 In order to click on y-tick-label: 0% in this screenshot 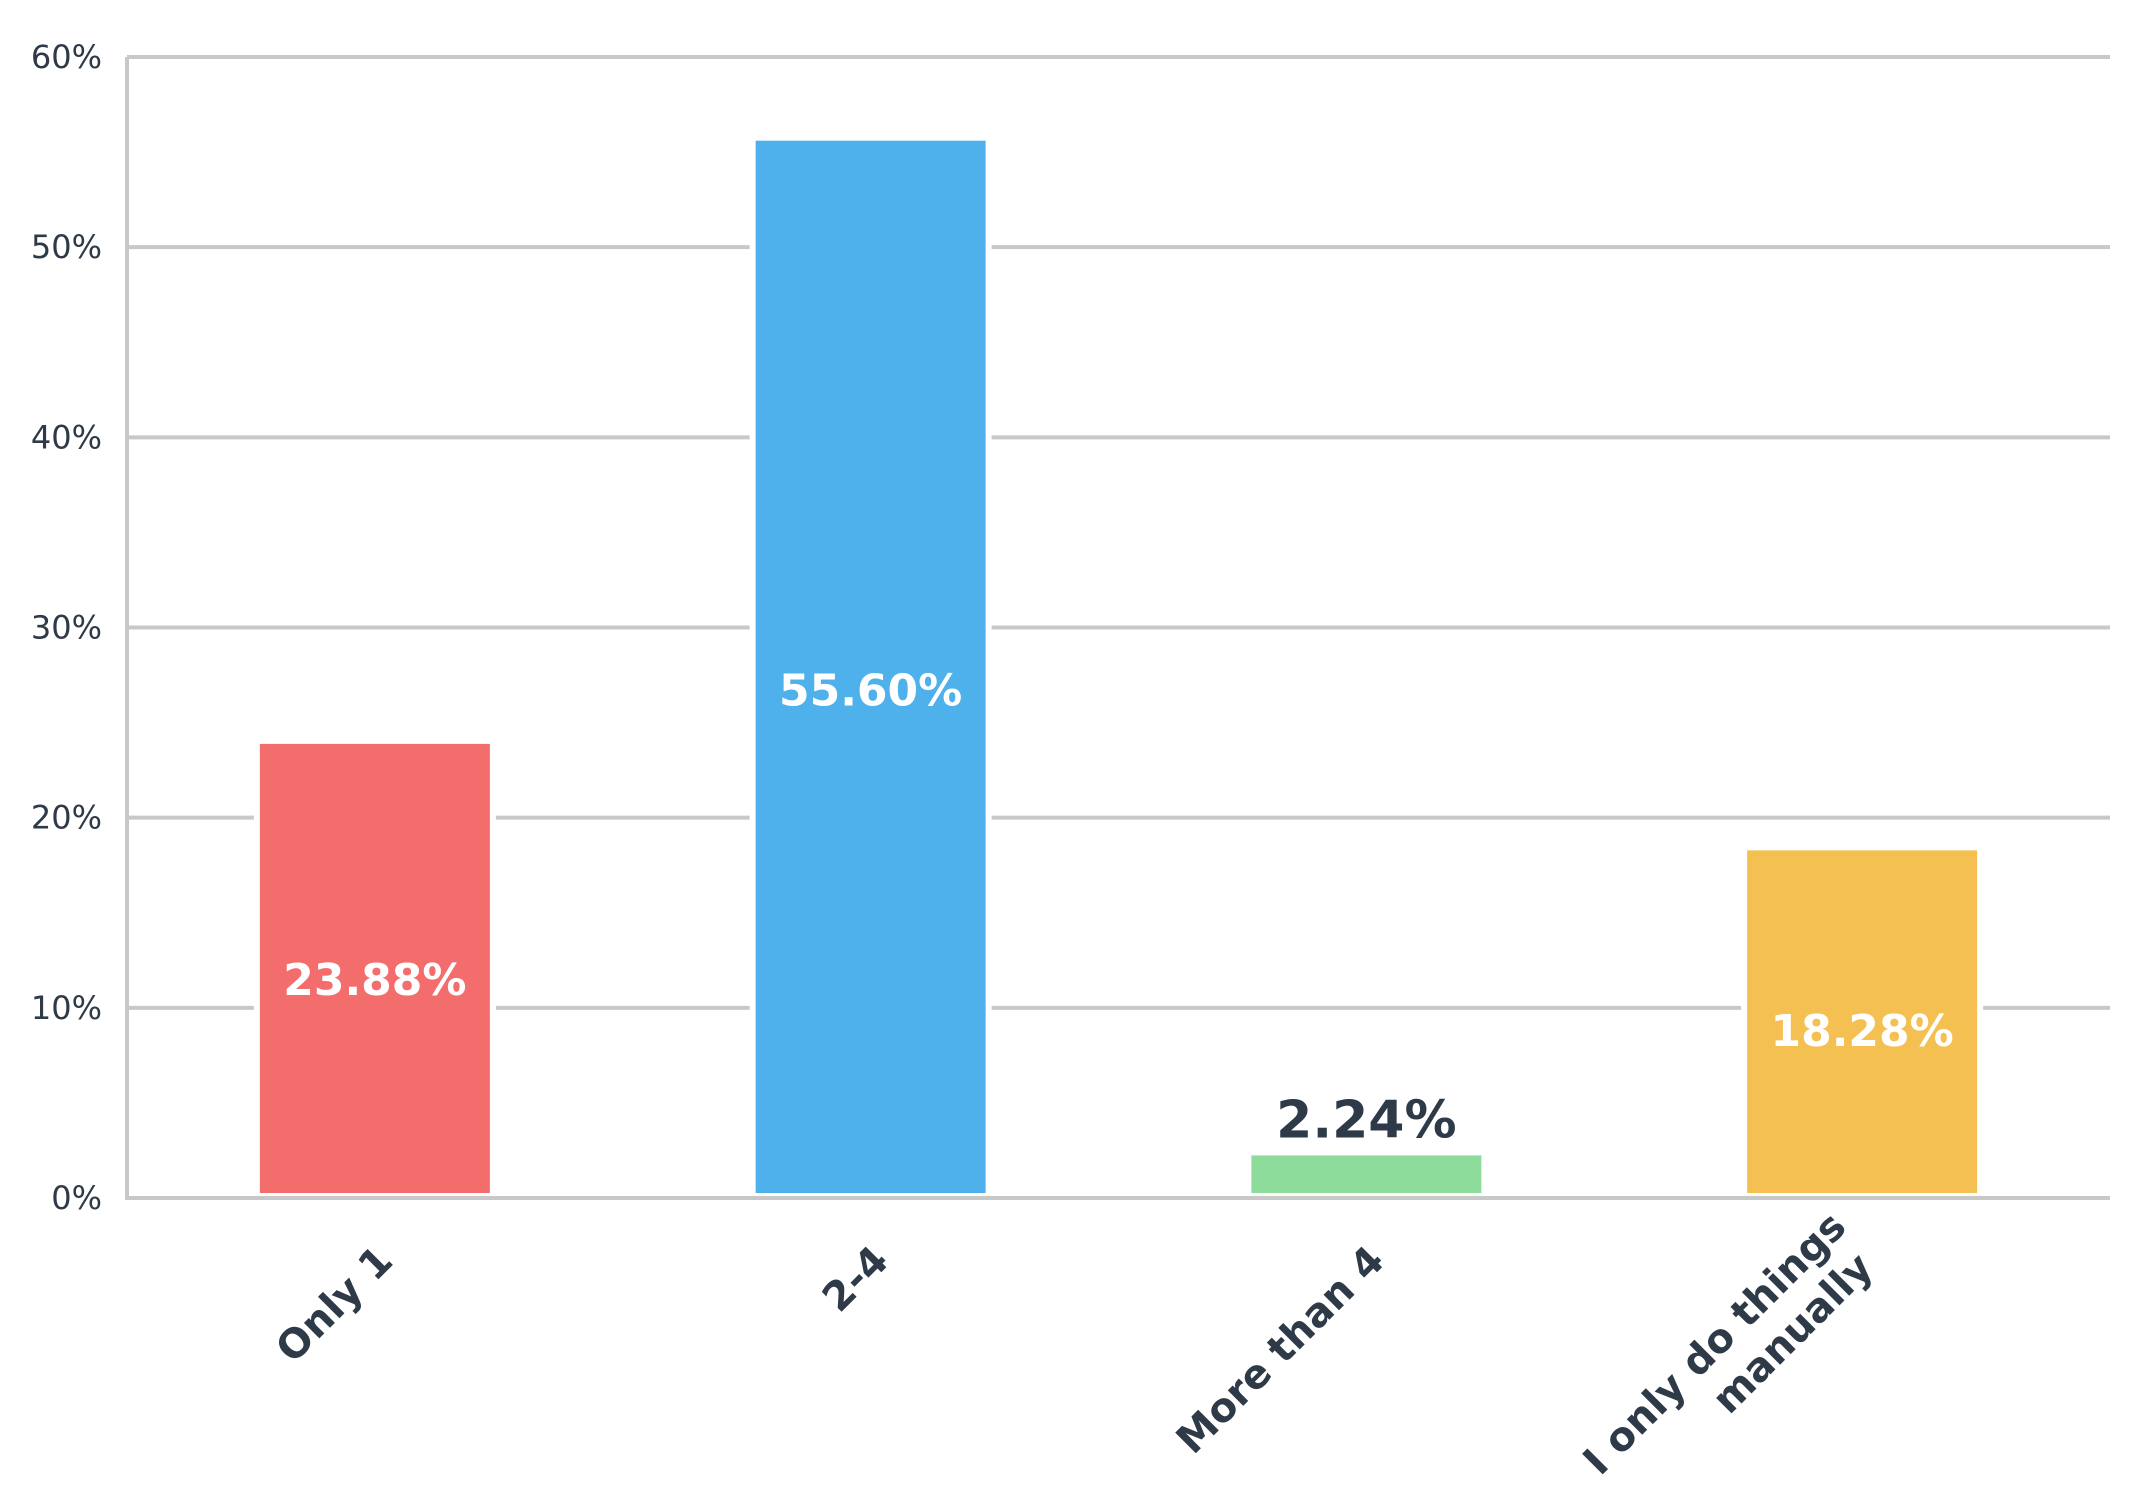, I will do `click(76, 1198)`.